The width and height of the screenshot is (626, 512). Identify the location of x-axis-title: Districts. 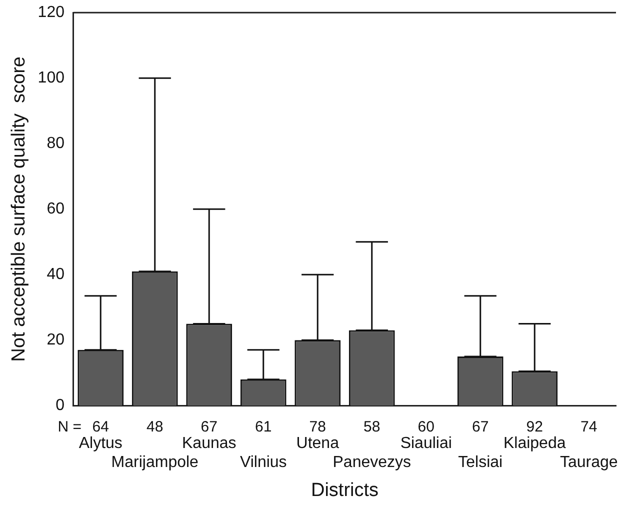
(344, 490).